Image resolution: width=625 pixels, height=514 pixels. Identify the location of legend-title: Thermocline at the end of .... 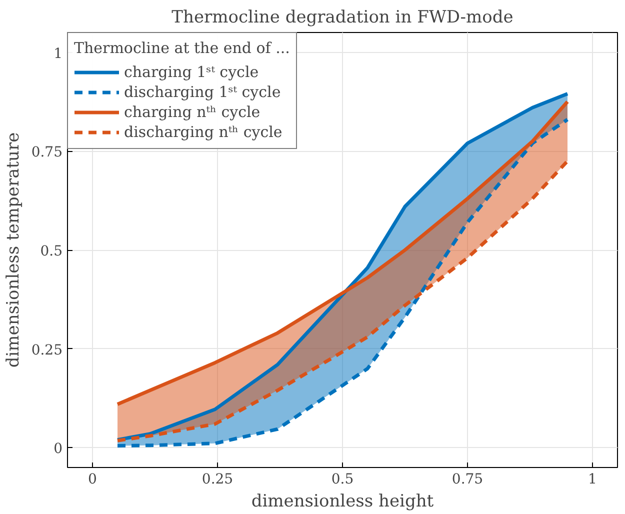
(182, 48).